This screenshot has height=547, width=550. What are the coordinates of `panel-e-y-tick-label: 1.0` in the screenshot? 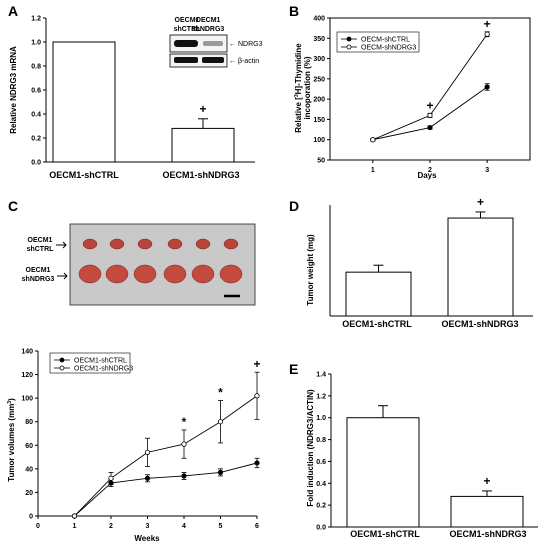 It's located at (321, 418).